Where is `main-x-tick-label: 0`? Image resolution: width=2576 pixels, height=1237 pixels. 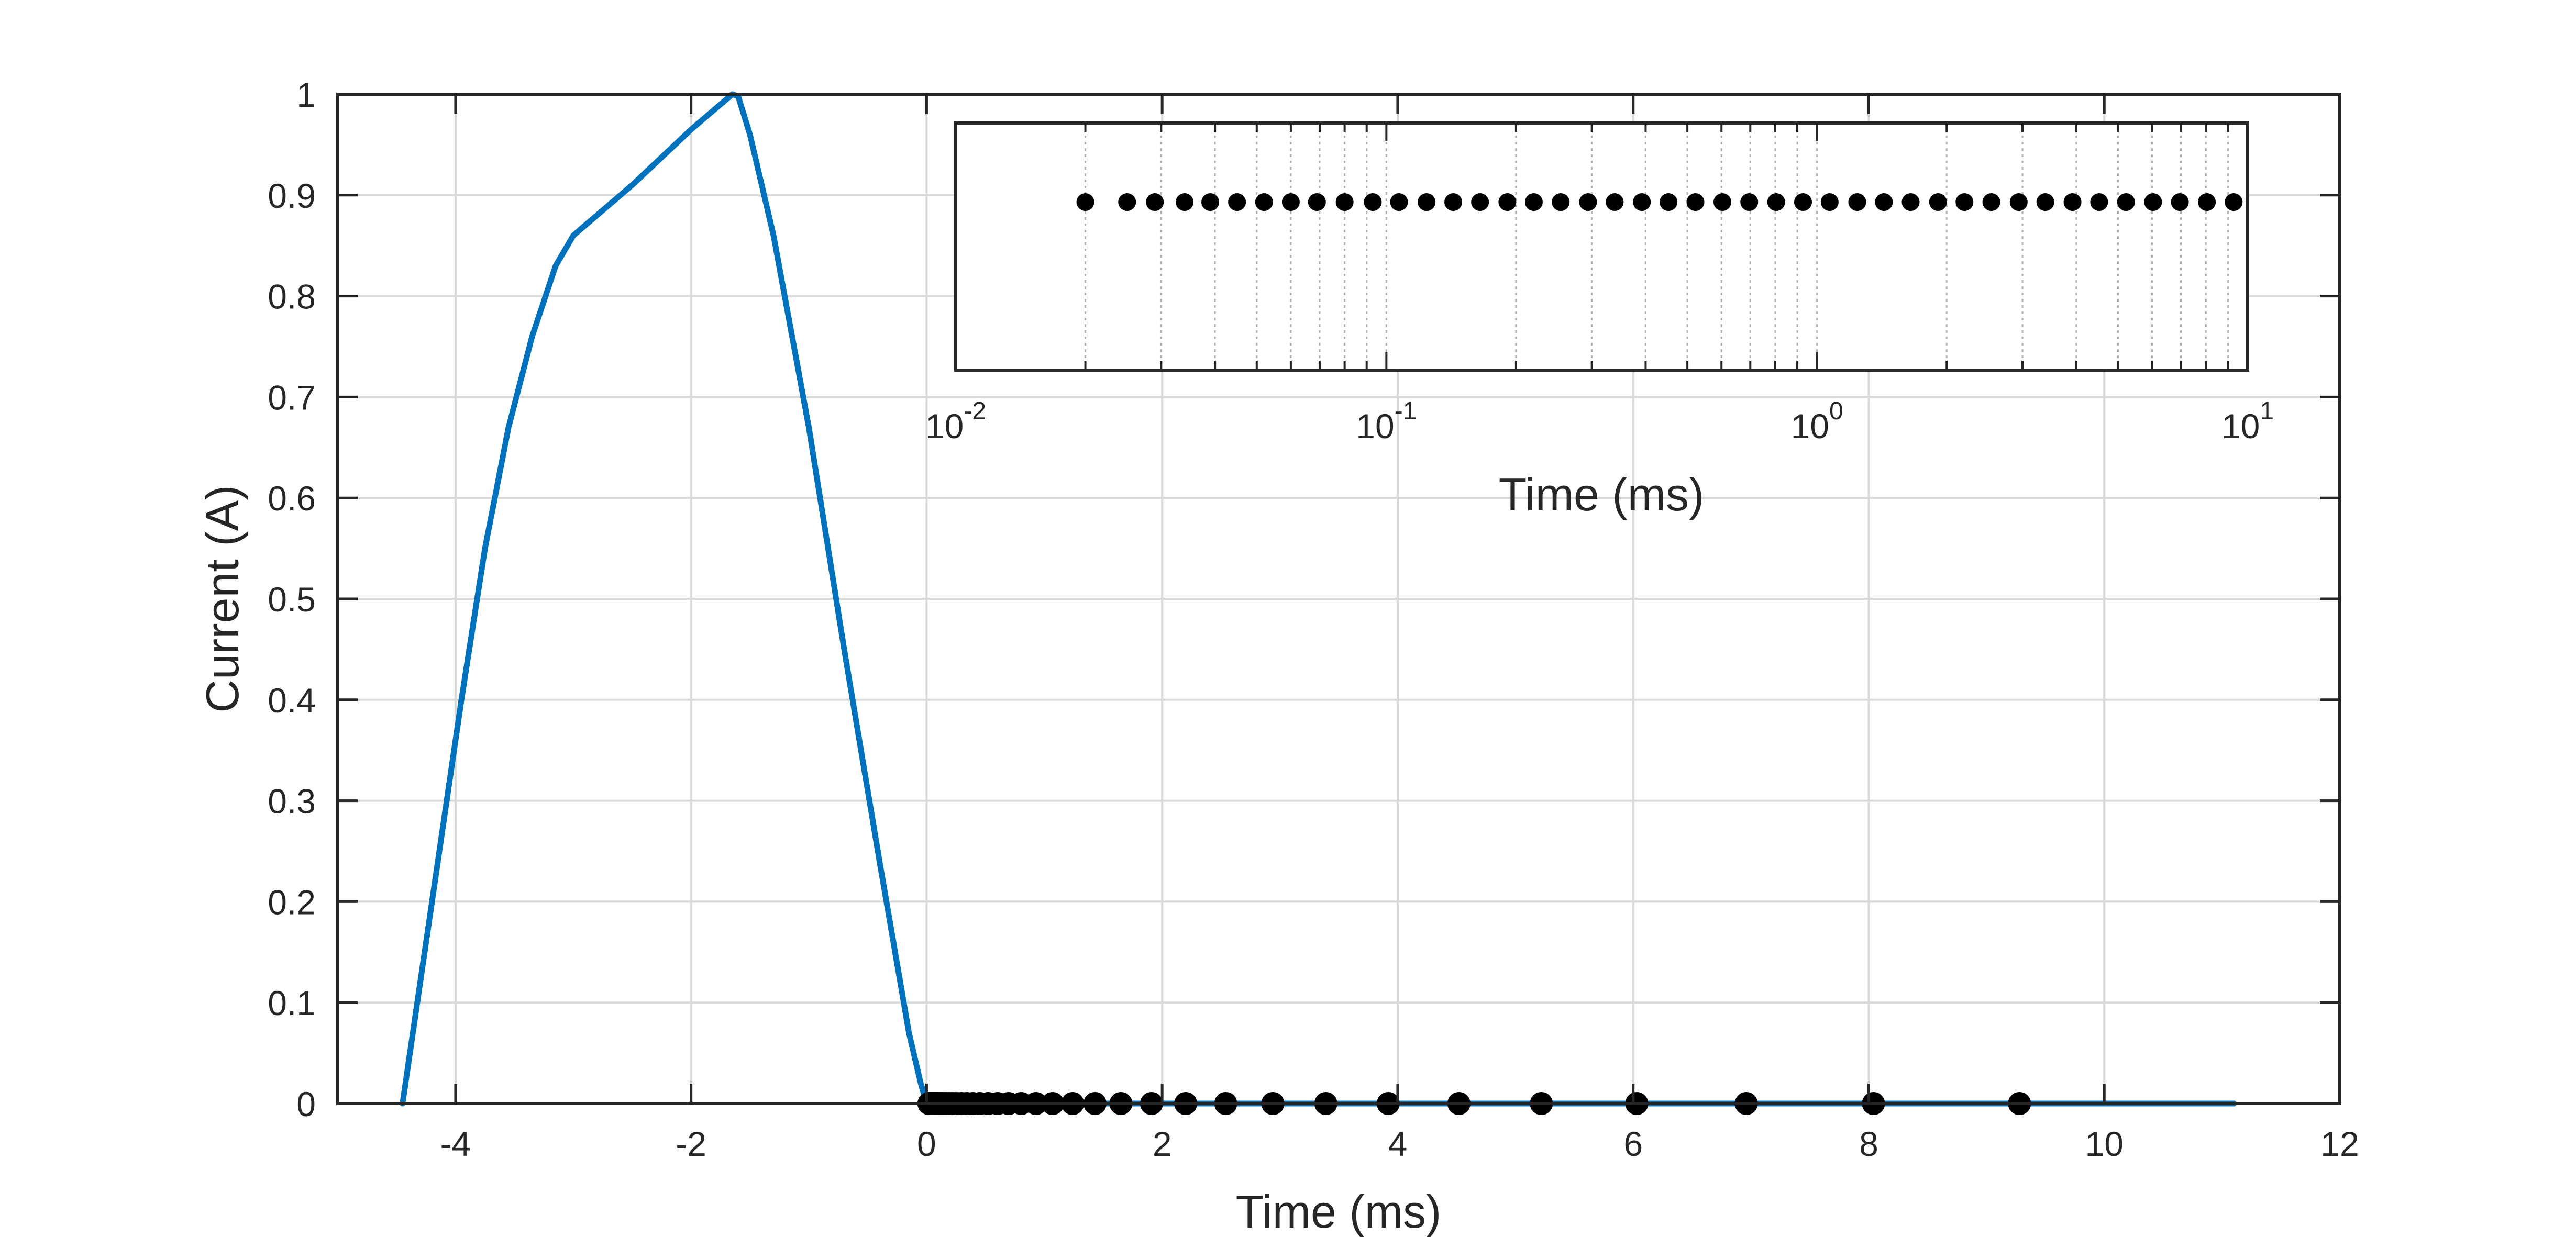 main-x-tick-label: 0 is located at coordinates (926, 1143).